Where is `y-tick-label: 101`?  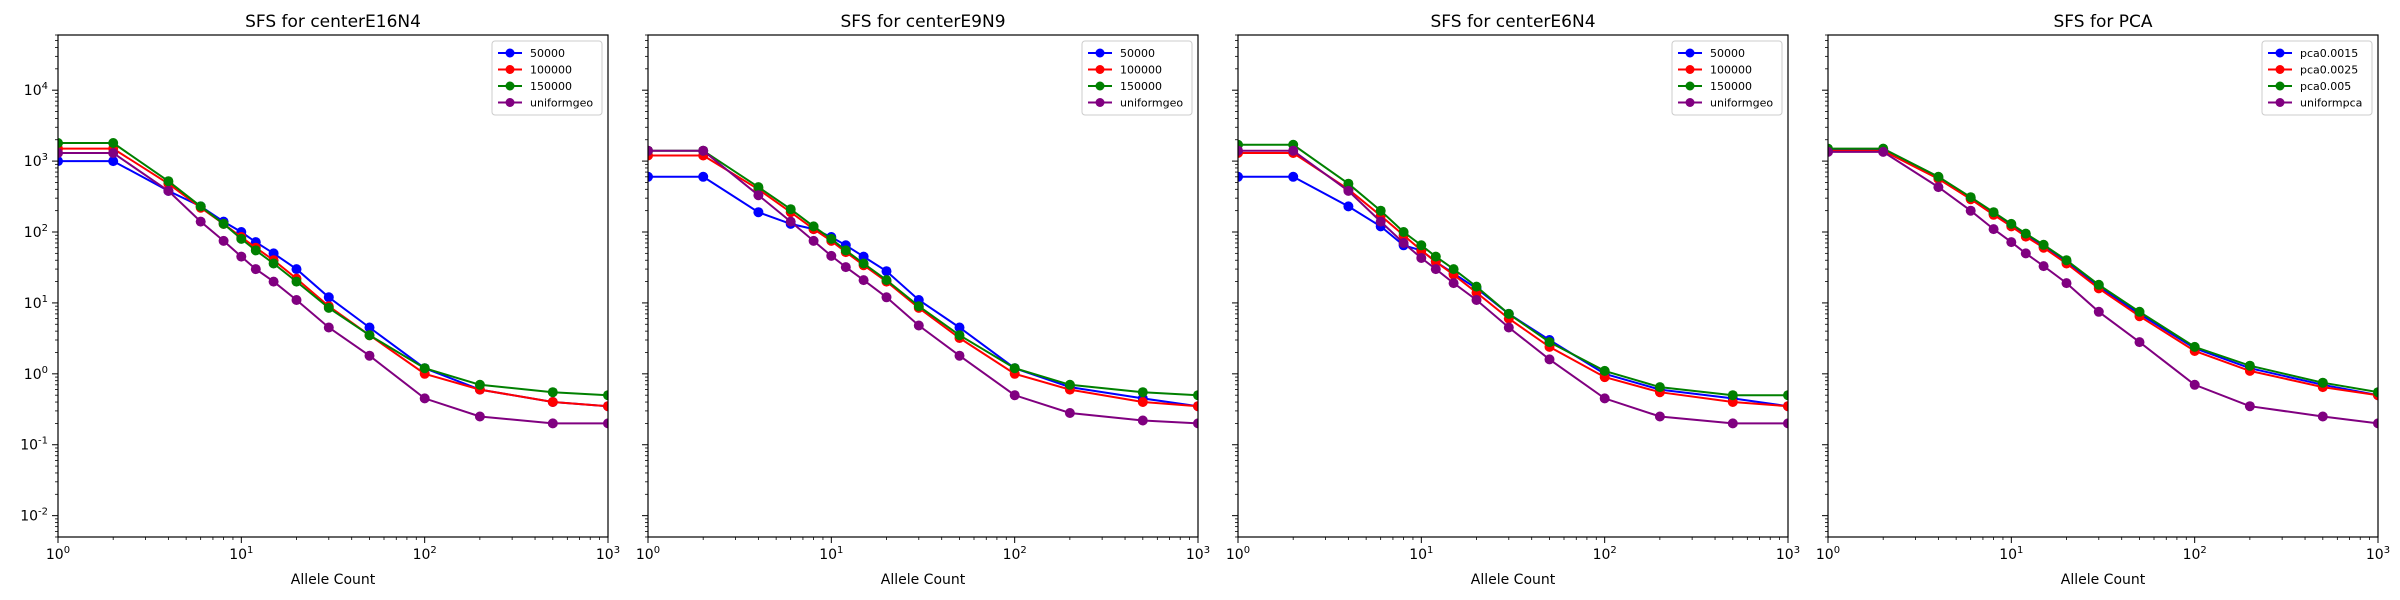
y-tick-label: 101 is located at coordinates (36, 303).